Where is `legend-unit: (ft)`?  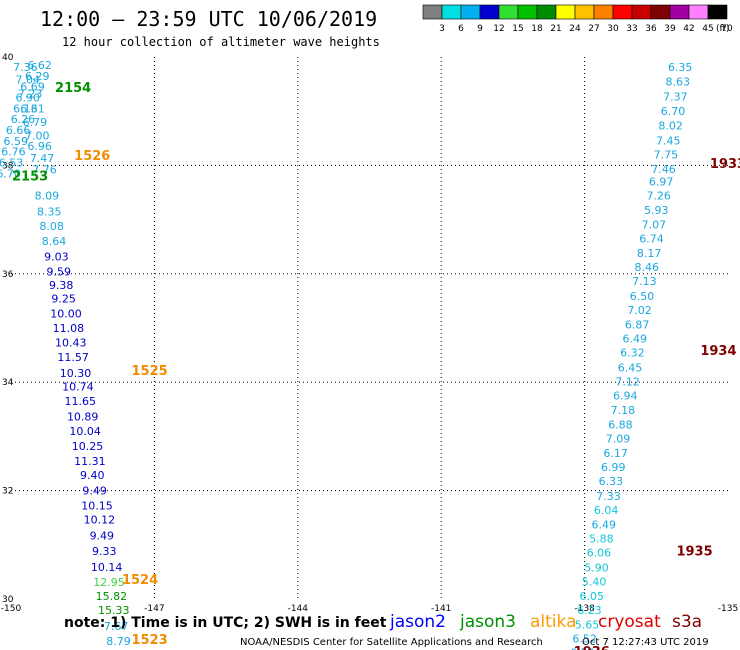 legend-unit: (ft) is located at coordinates (723, 29).